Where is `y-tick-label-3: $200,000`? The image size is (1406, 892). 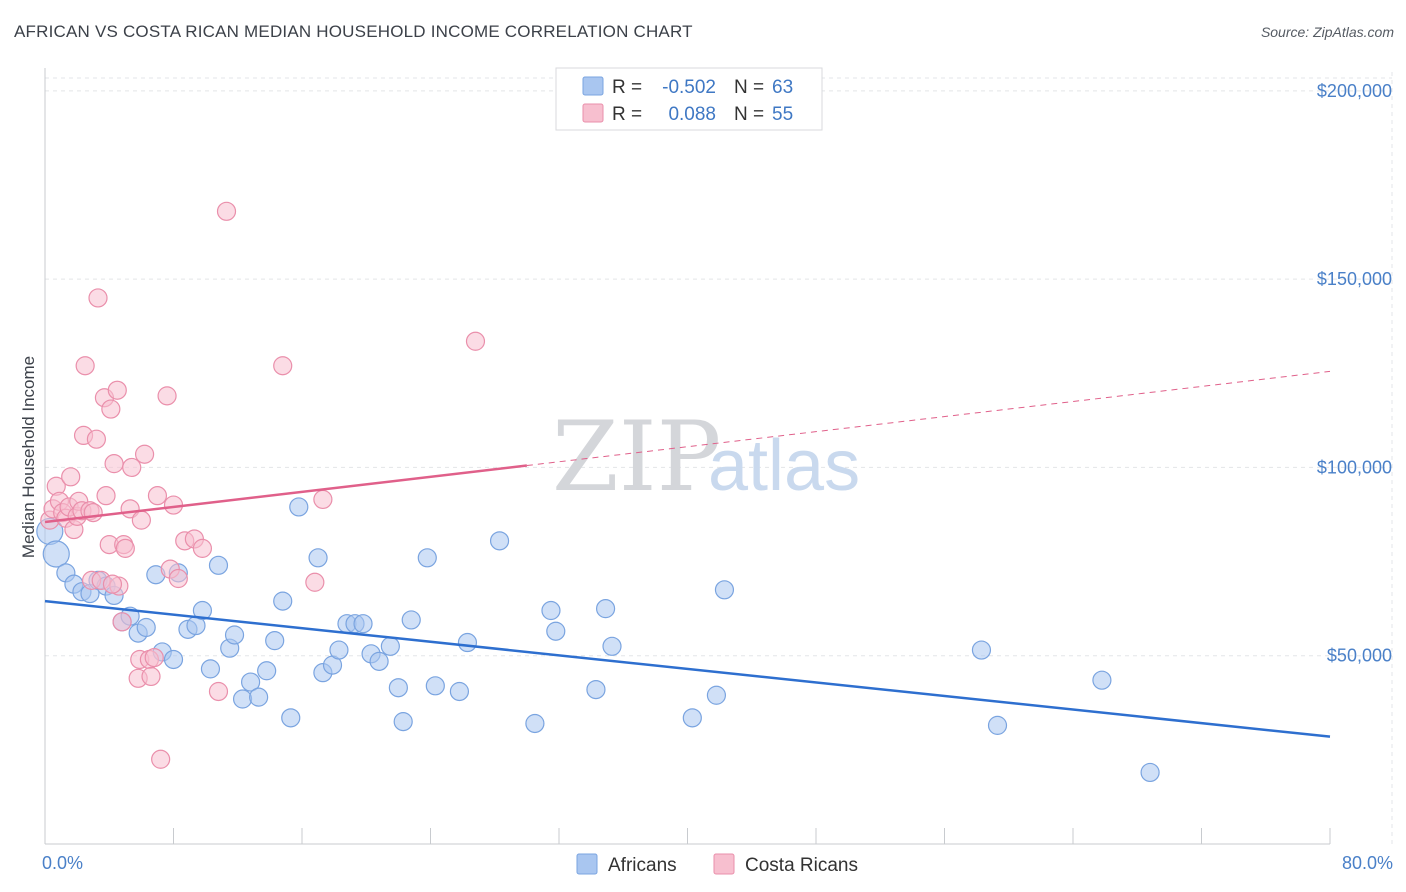
y-tick-label-3: $200,000 is located at coordinates (1354, 91).